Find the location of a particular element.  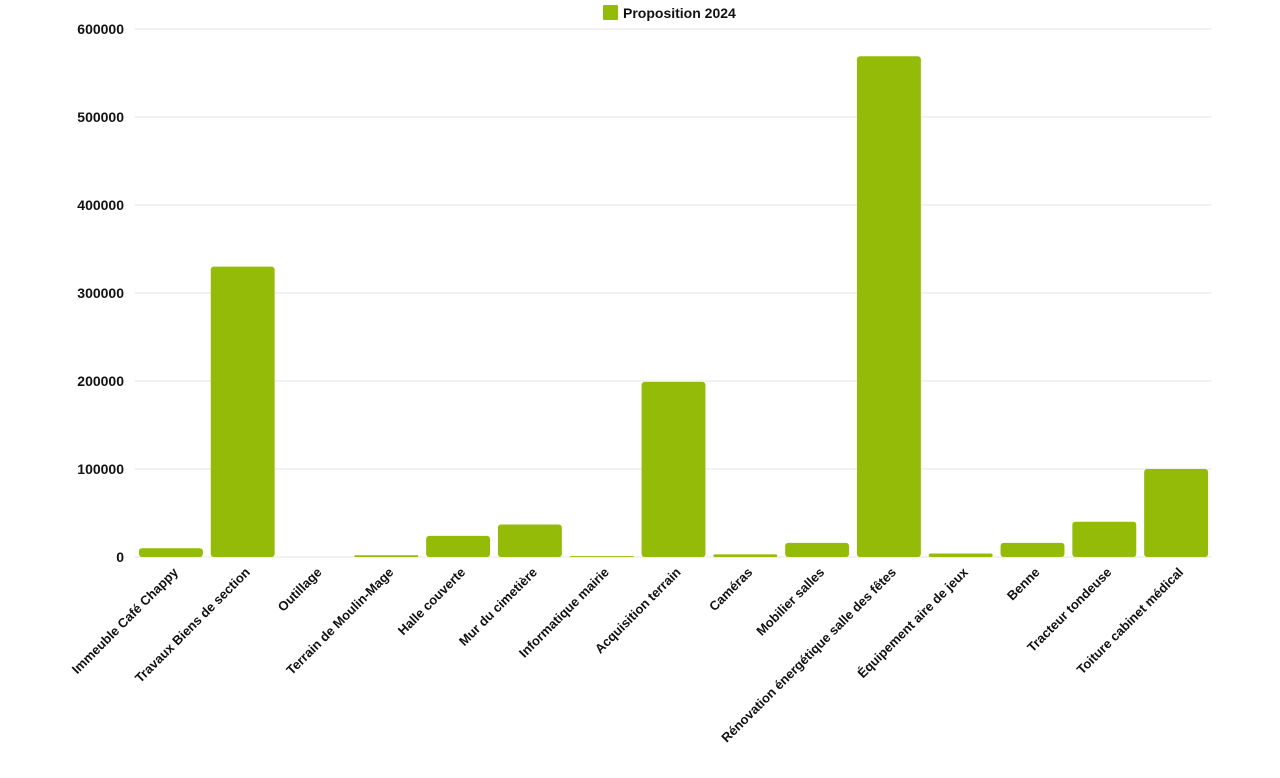

x-category-label: Travaux Biens de section is located at coordinates (192, 624).